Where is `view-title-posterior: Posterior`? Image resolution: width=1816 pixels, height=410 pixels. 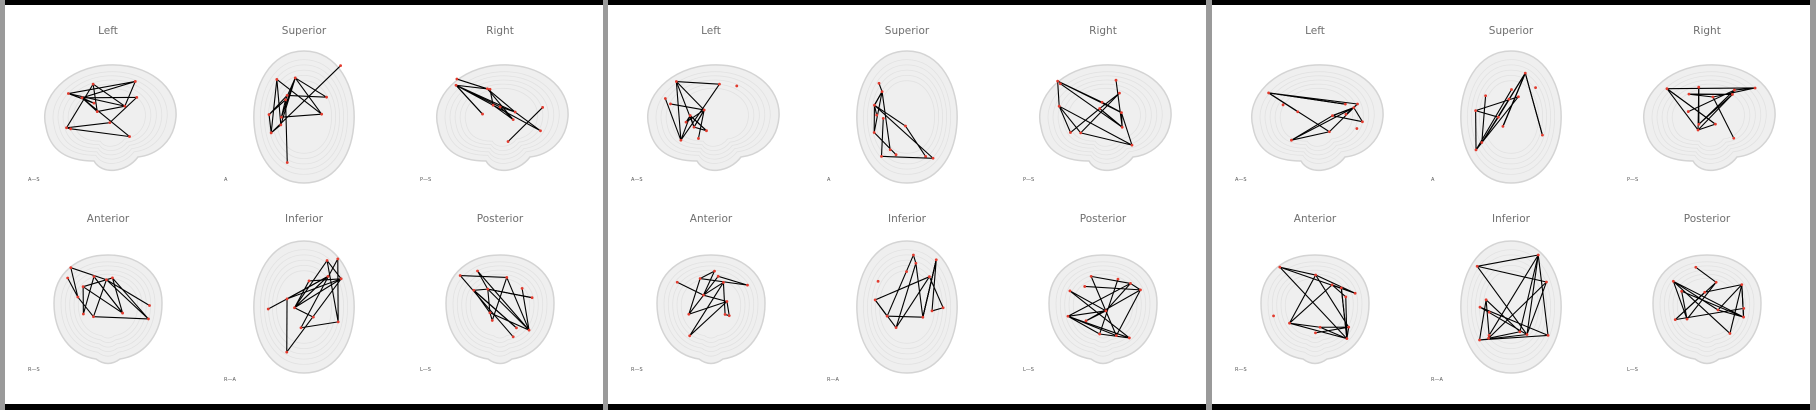 view-title-posterior: Posterior is located at coordinates (1103, 219).